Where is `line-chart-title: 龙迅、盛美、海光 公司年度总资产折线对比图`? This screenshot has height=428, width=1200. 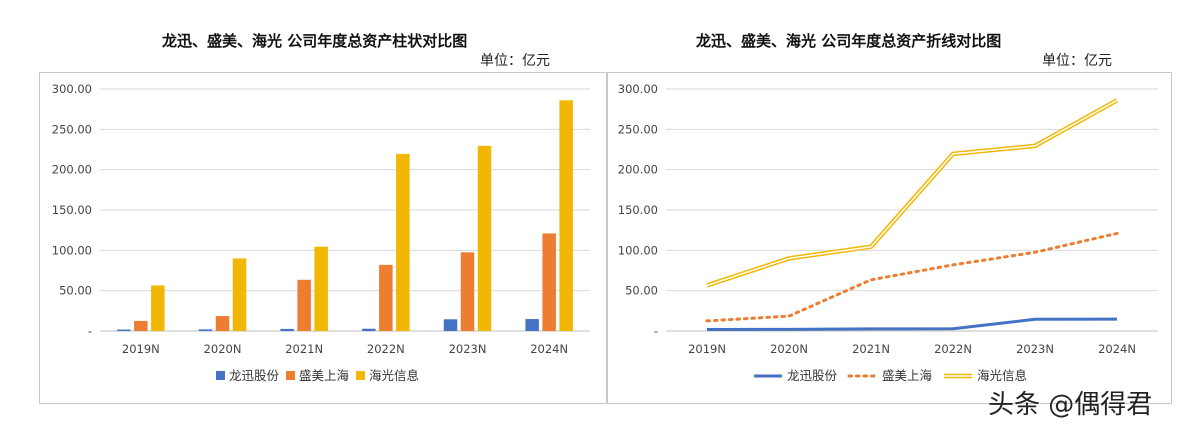
line-chart-title: 龙迅、盛美、海光 公司年度总资产折线对比图 is located at coordinates (849, 41).